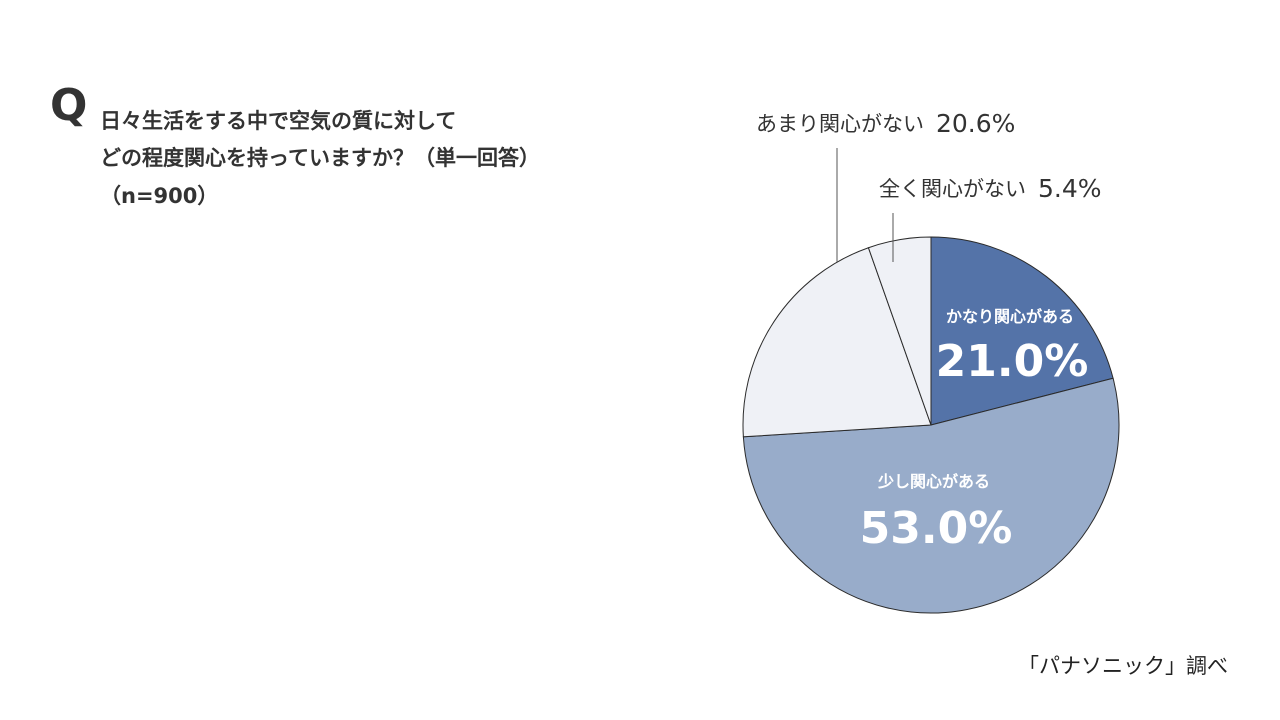  What do you see at coordinates (933, 481) in the screenshot?
I see `slice-label-somewhat-interested: 少し関心がある` at bounding box center [933, 481].